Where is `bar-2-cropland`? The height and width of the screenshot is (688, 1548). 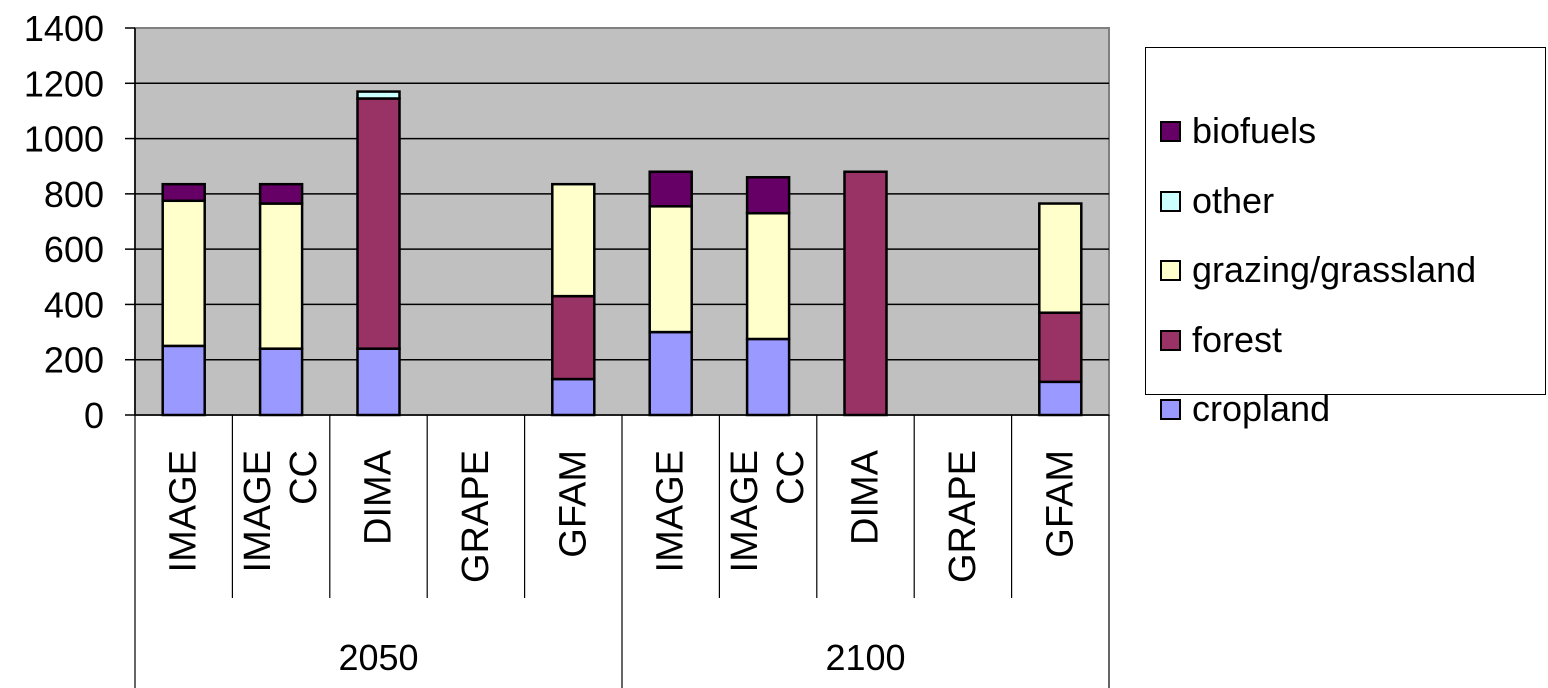
bar-2-cropland is located at coordinates (378, 382).